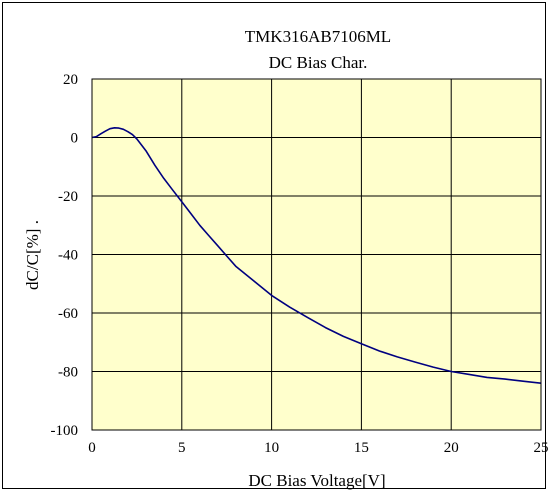  What do you see at coordinates (70, 80) in the screenshot?
I see `y-tick-label: 20` at bounding box center [70, 80].